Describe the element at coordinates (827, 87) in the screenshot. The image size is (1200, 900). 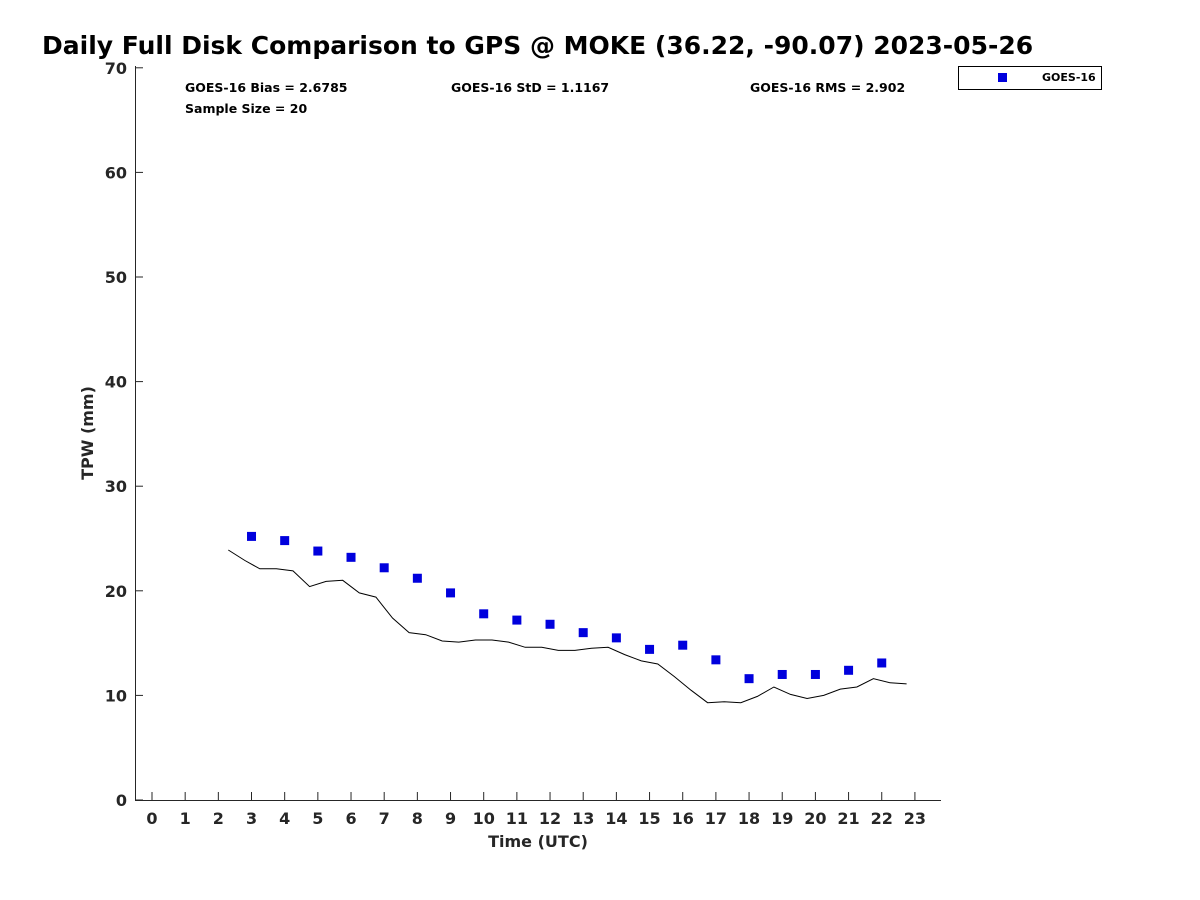
I see `rms-stat: GOES-16 RMS = 2.902` at that location.